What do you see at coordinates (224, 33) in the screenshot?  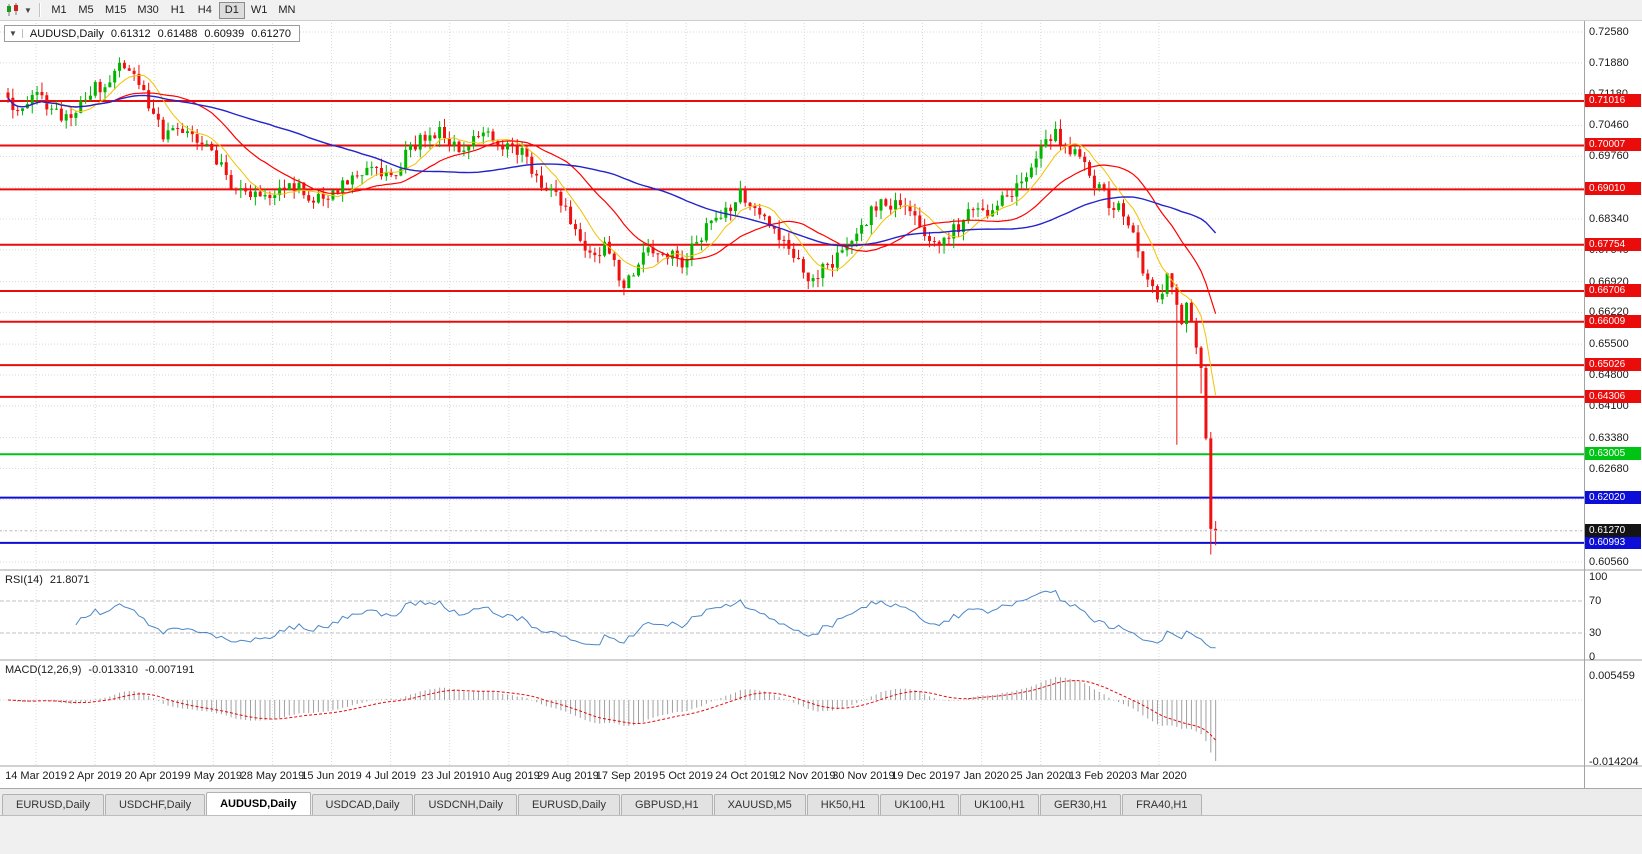 I see `ohlc-low-value: 0.60939` at bounding box center [224, 33].